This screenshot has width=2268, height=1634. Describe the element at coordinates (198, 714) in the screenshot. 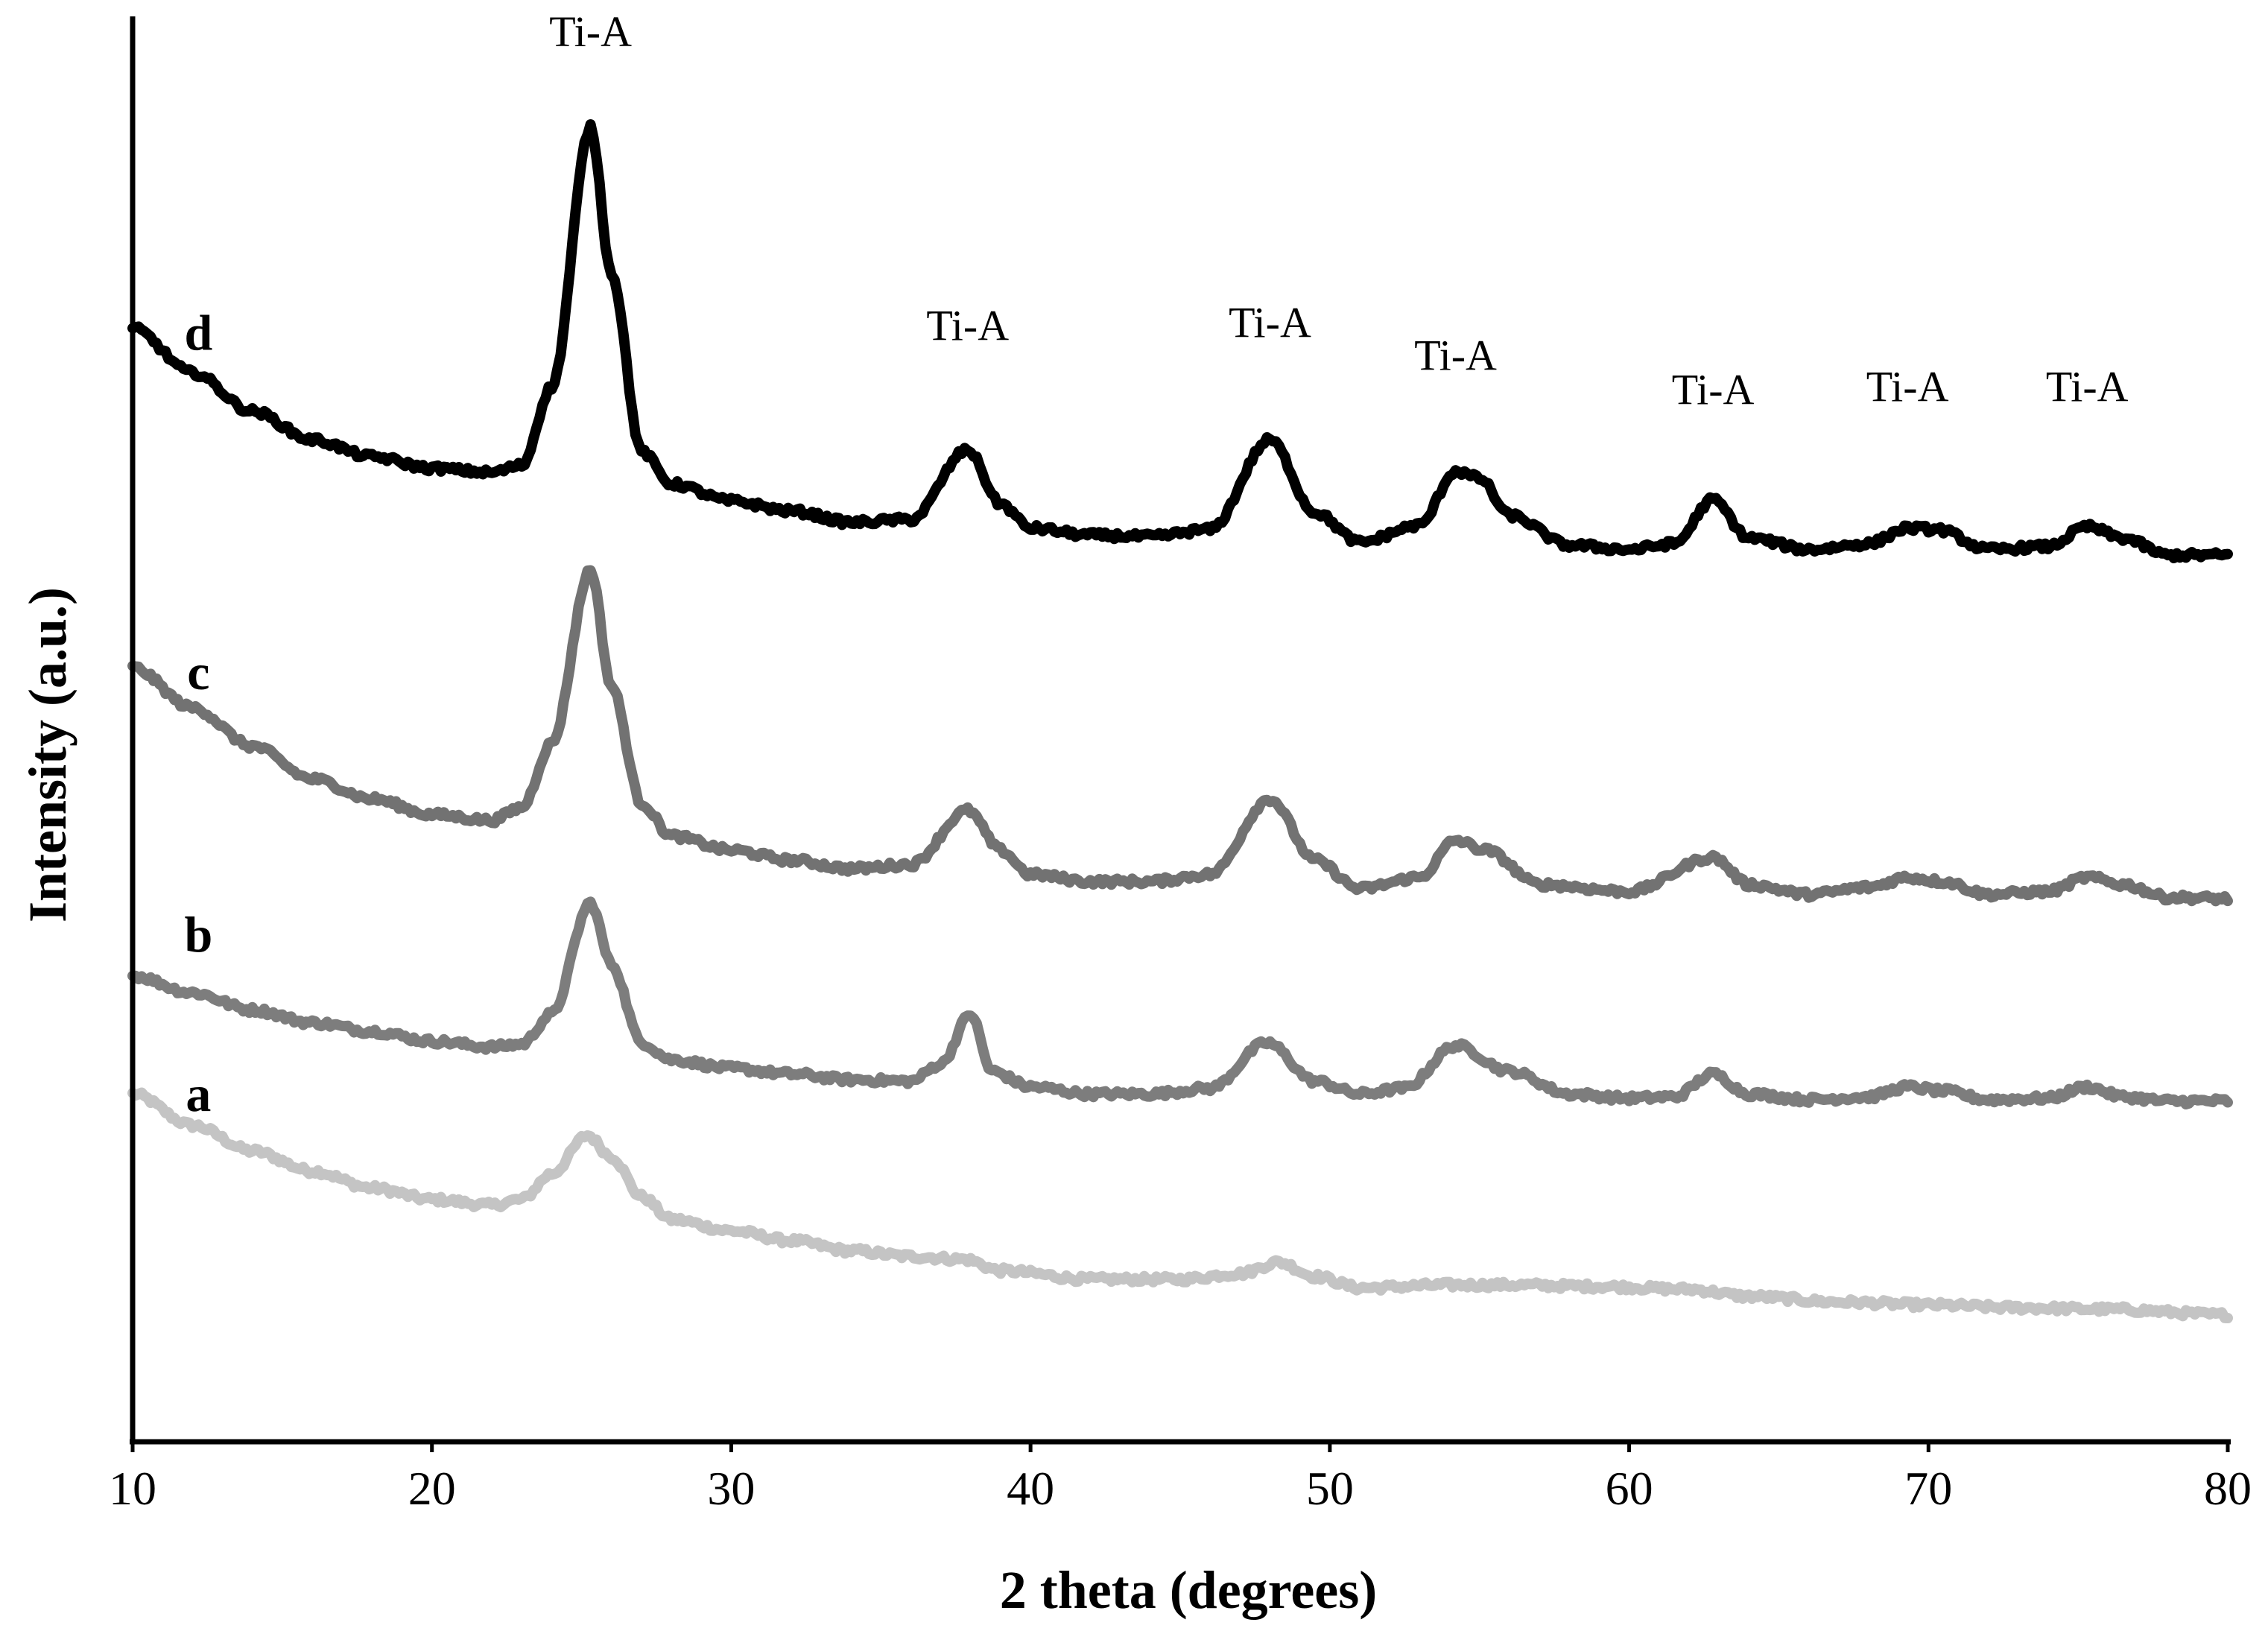

I see `series-labels: a b c d` at that location.